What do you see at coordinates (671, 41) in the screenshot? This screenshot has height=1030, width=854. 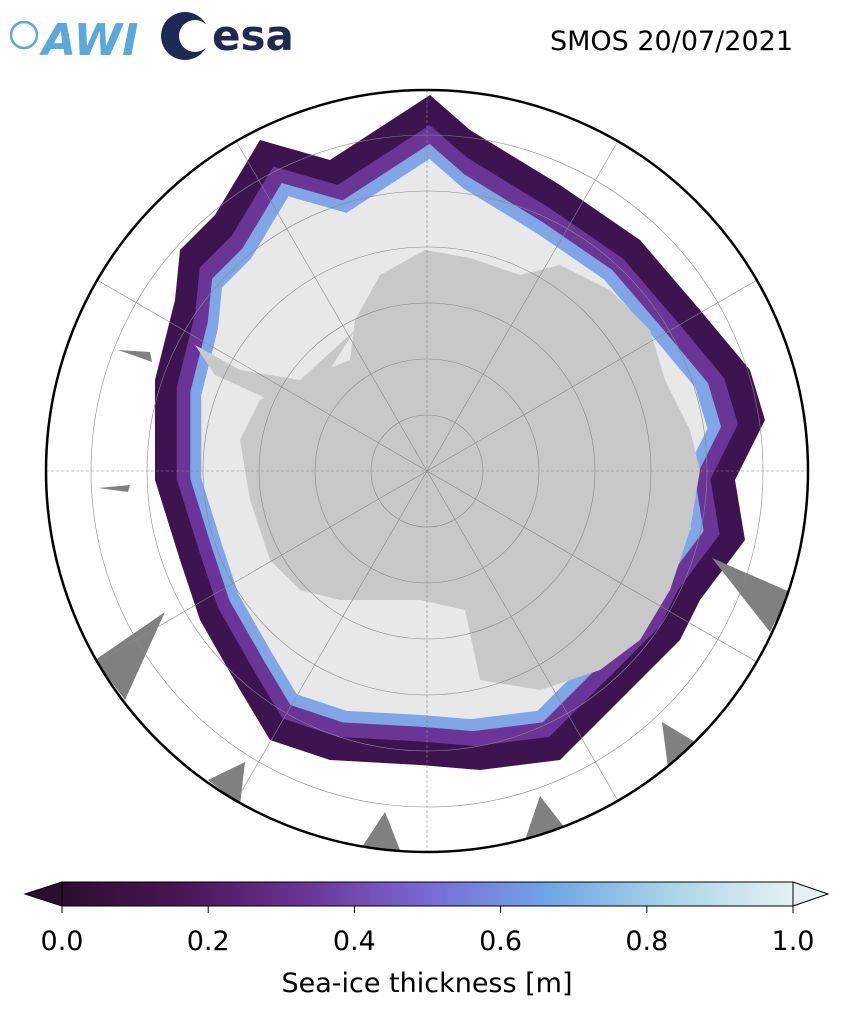 I see `map-title: SMOS 20/07/2021` at bounding box center [671, 41].